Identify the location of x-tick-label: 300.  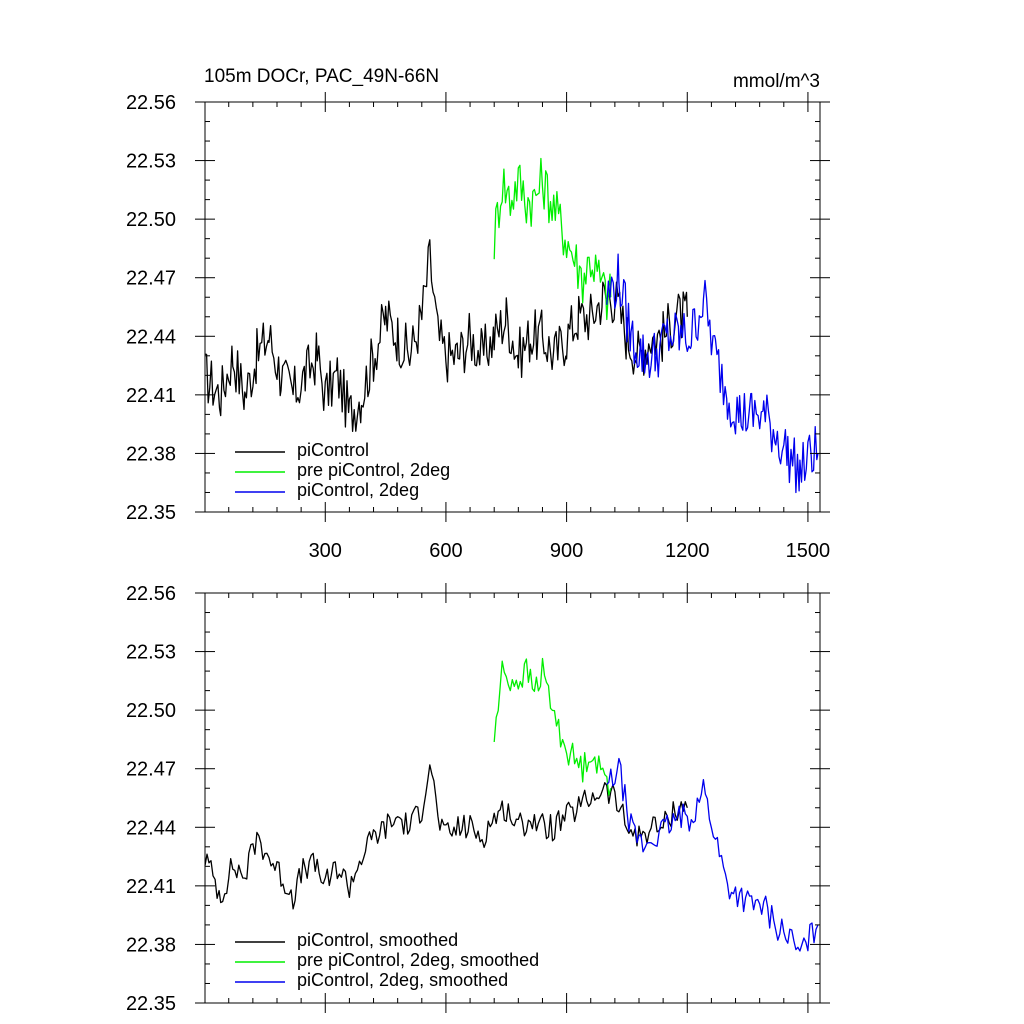
(325, 551).